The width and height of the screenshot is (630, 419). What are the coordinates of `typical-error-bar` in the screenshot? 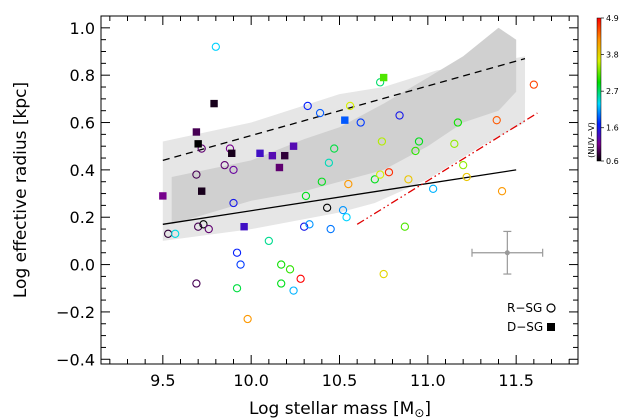 It's located at (507, 252).